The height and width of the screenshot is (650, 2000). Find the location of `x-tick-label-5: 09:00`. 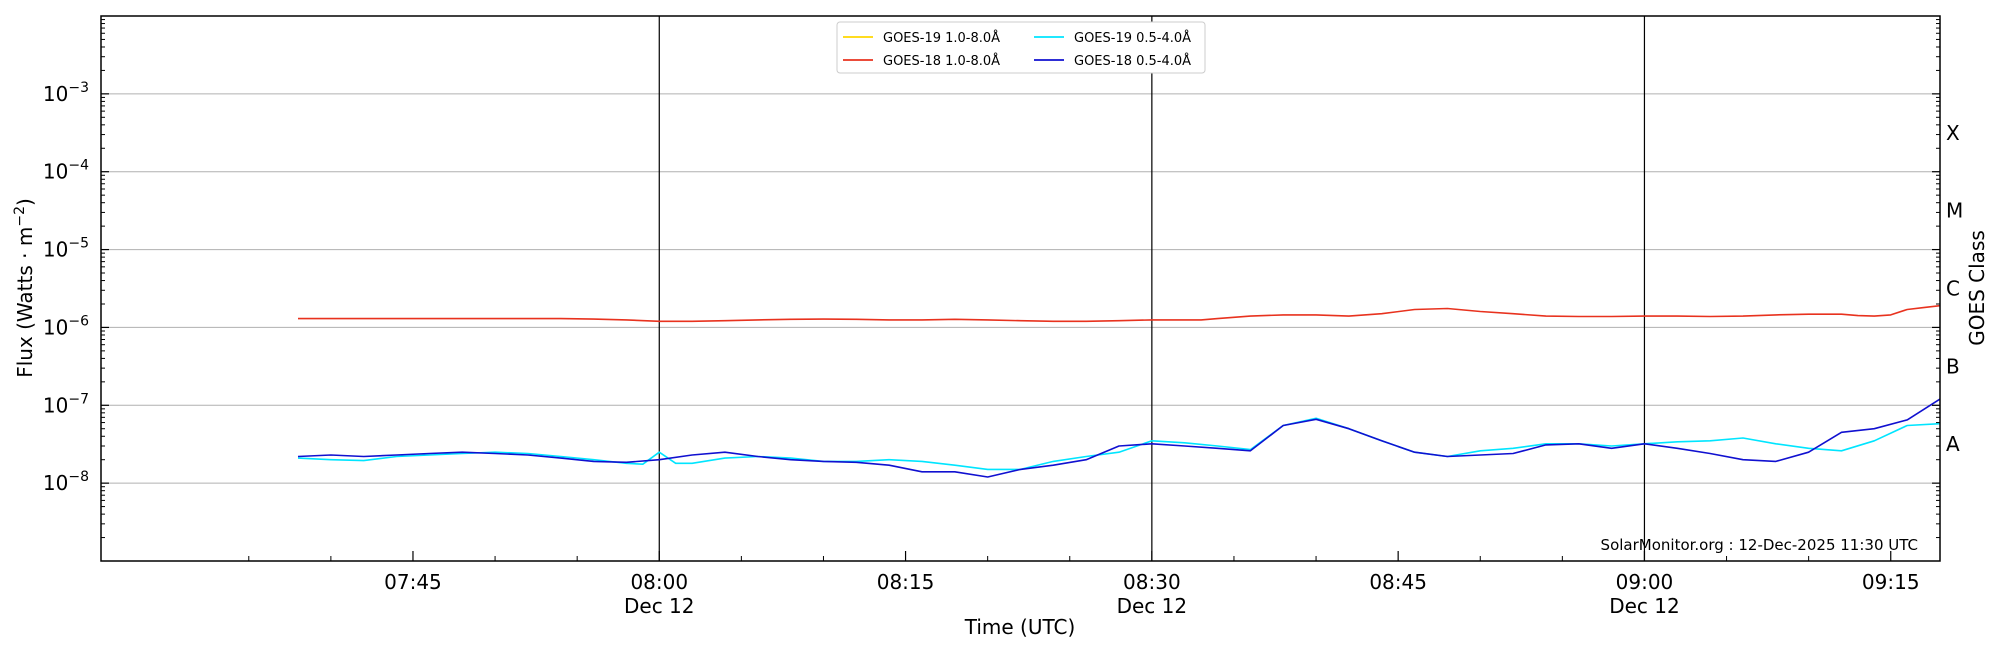

x-tick-label-5: 09:00 is located at coordinates (1645, 582).